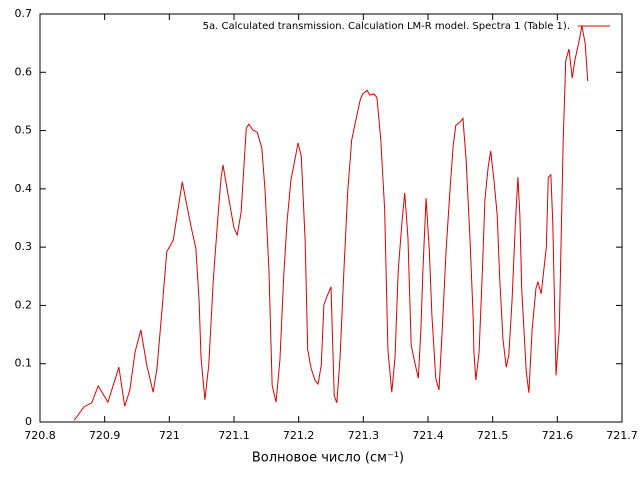  Describe the element at coordinates (169, 435) in the screenshot. I see `x-tick-label: 721` at that location.